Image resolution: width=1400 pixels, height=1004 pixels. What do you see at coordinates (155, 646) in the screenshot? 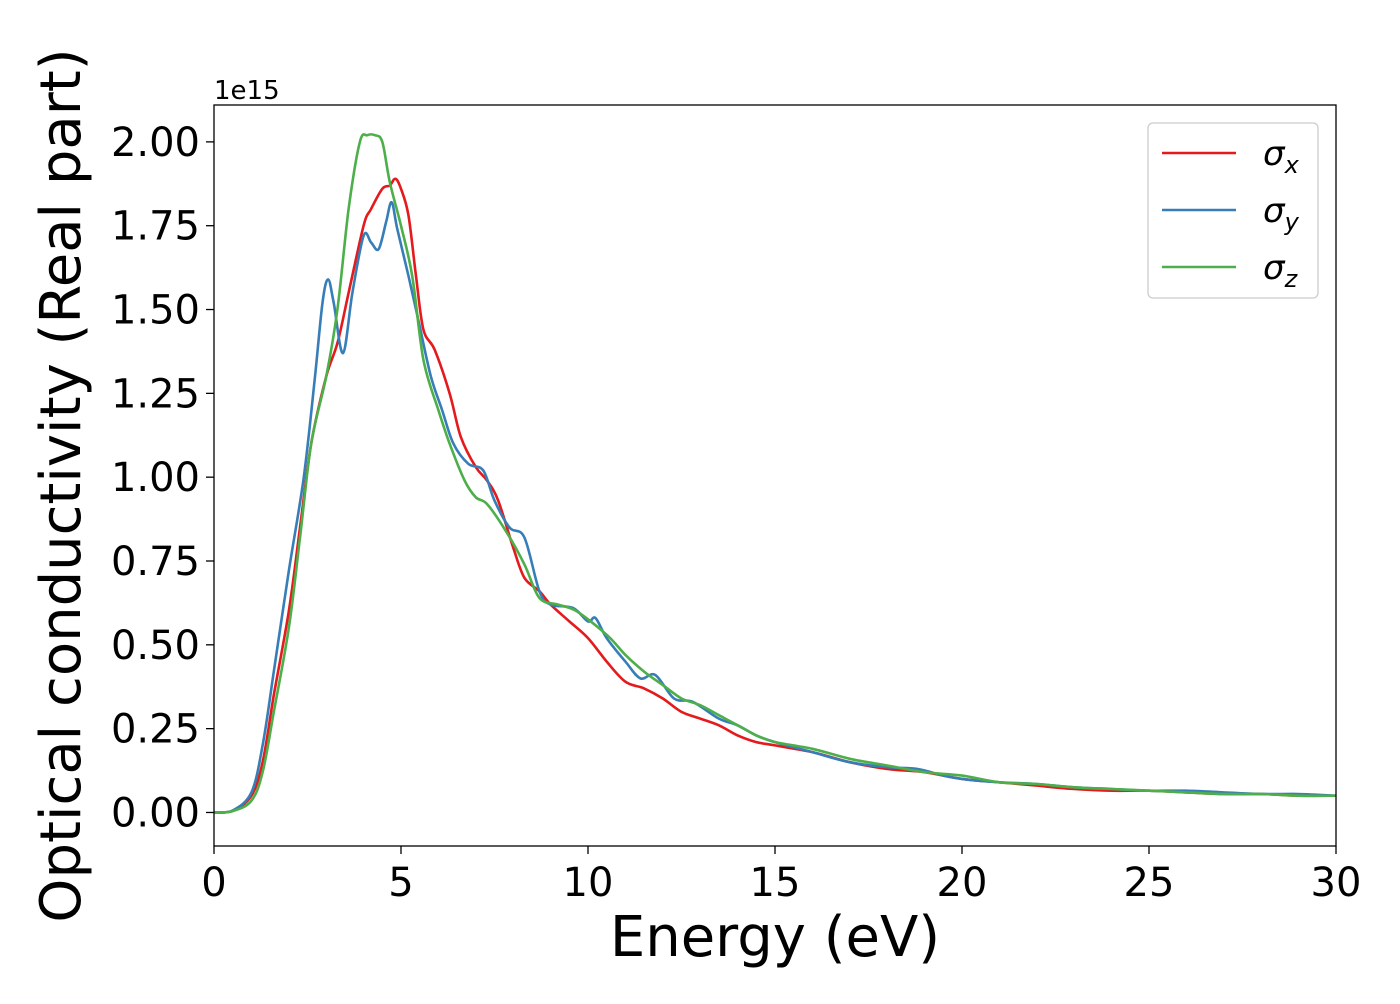
I see `y-tick-label: 0.50` at bounding box center [155, 646].